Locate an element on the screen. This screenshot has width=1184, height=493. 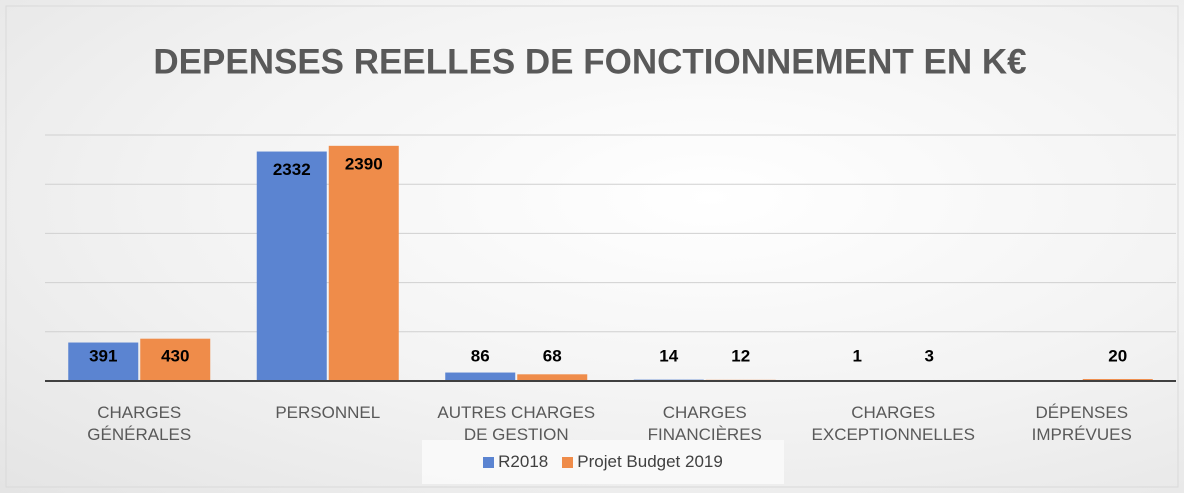
legend-item: Projet Budget 2019 is located at coordinates (642, 462).